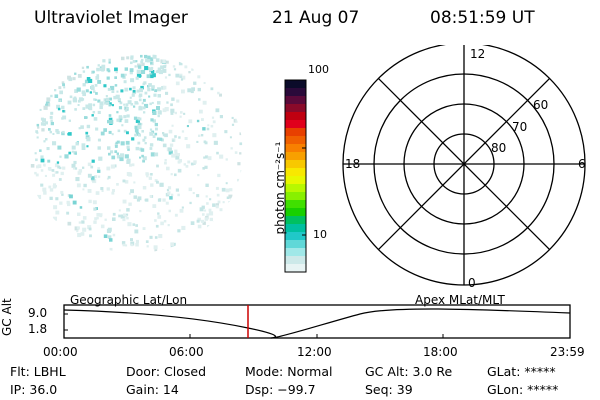 The height and width of the screenshot is (400, 600). Describe the element at coordinates (541, 105) in the screenshot. I see `lat-label-60: 60` at that location.